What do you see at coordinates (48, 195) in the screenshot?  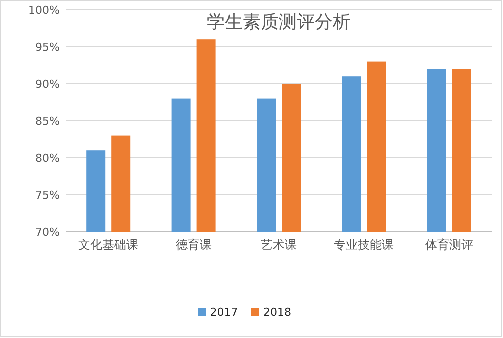 I see `y-tick-label: 75%` at bounding box center [48, 195].